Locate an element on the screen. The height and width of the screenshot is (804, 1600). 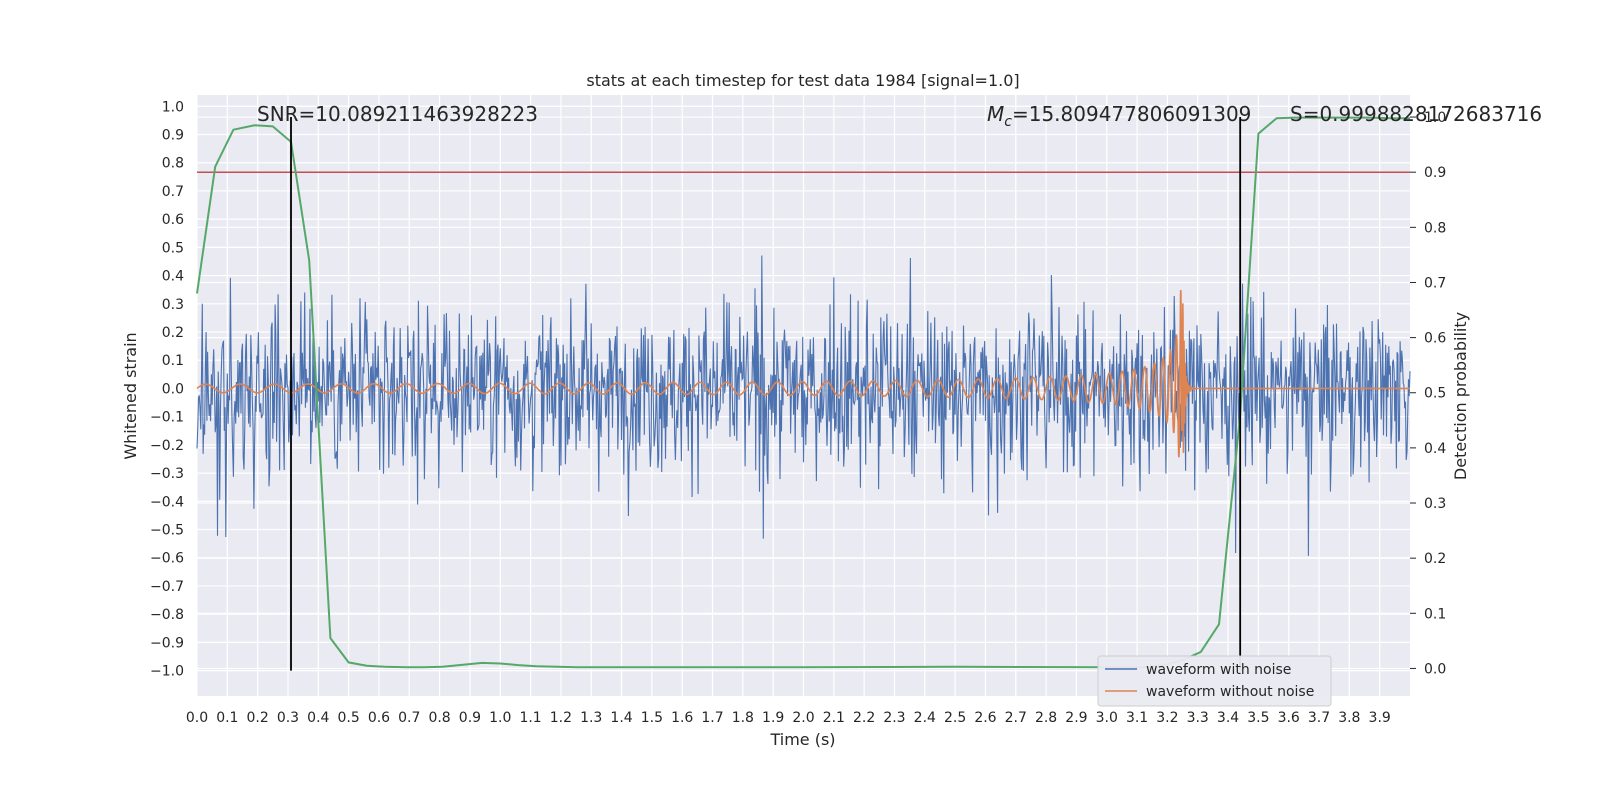
x-tick-label: 0.0 is located at coordinates (197, 718).